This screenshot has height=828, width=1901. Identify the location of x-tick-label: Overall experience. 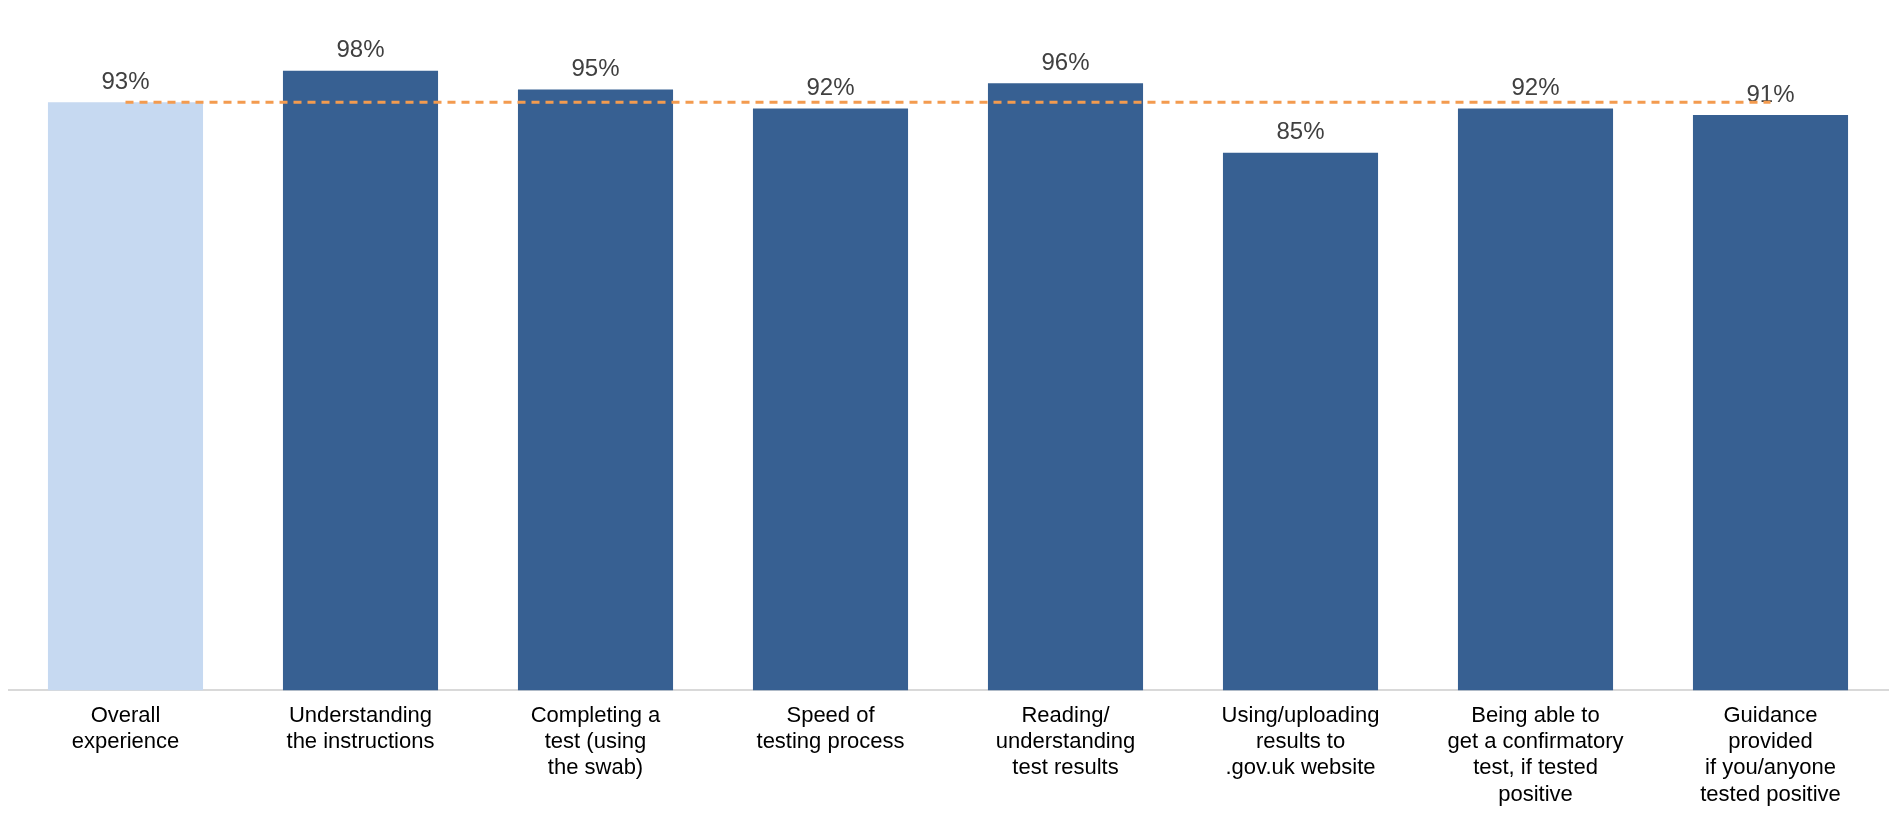
(125, 727).